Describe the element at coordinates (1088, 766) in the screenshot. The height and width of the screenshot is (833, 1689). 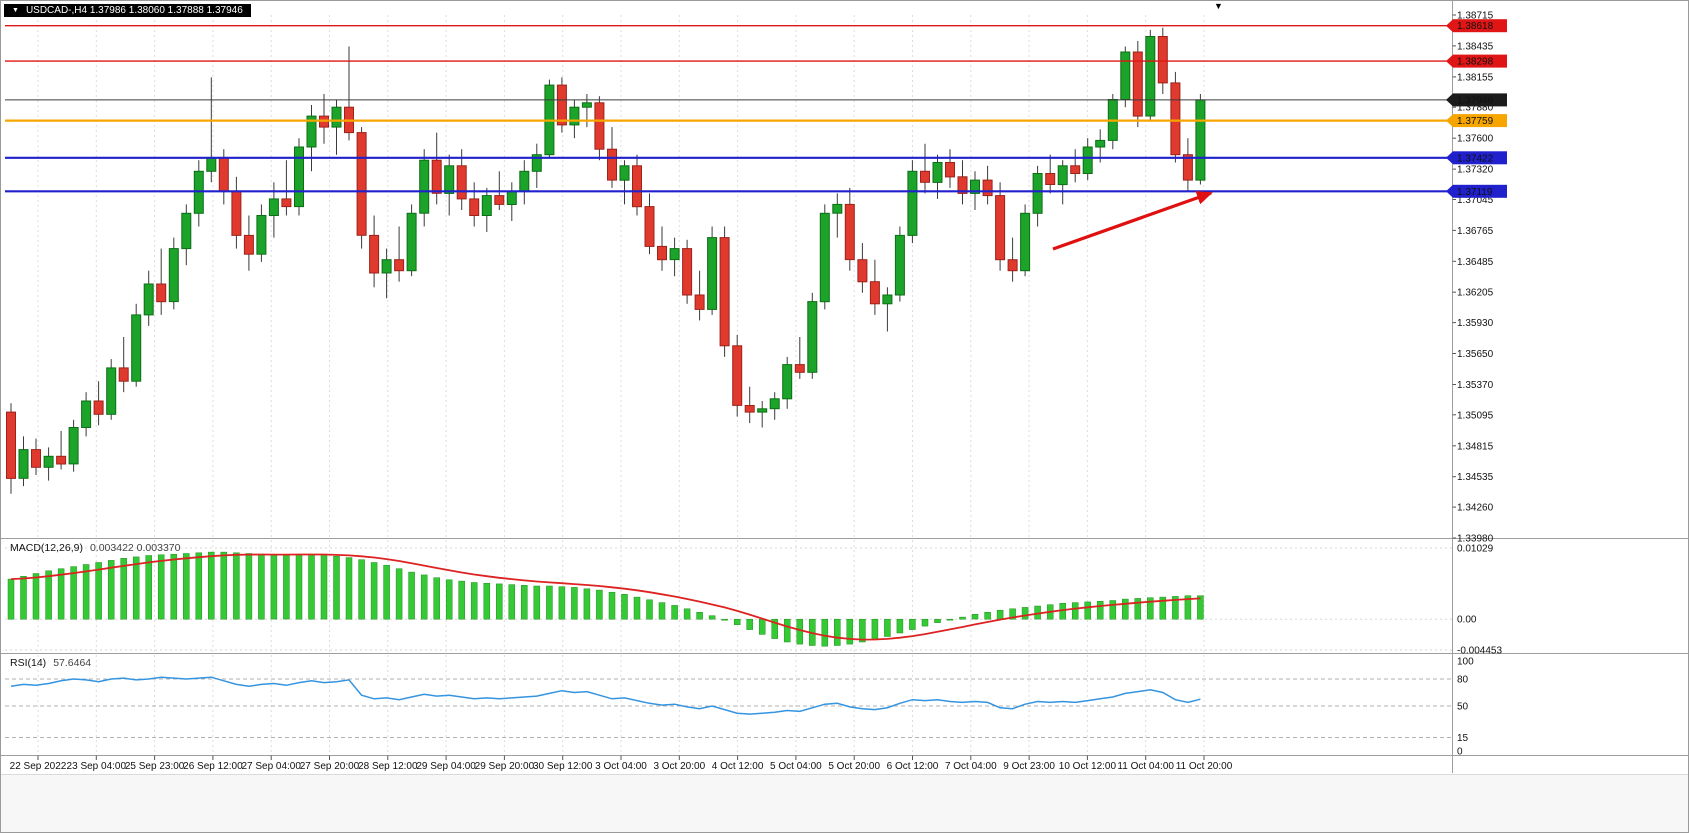
I see `time-label: 10 Oct 12:00` at that location.